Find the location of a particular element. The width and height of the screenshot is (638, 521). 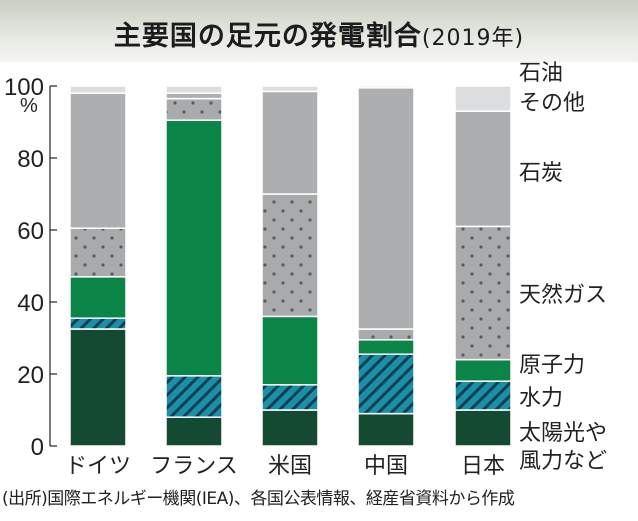

legend-label: 太陽光や is located at coordinates (563, 433).